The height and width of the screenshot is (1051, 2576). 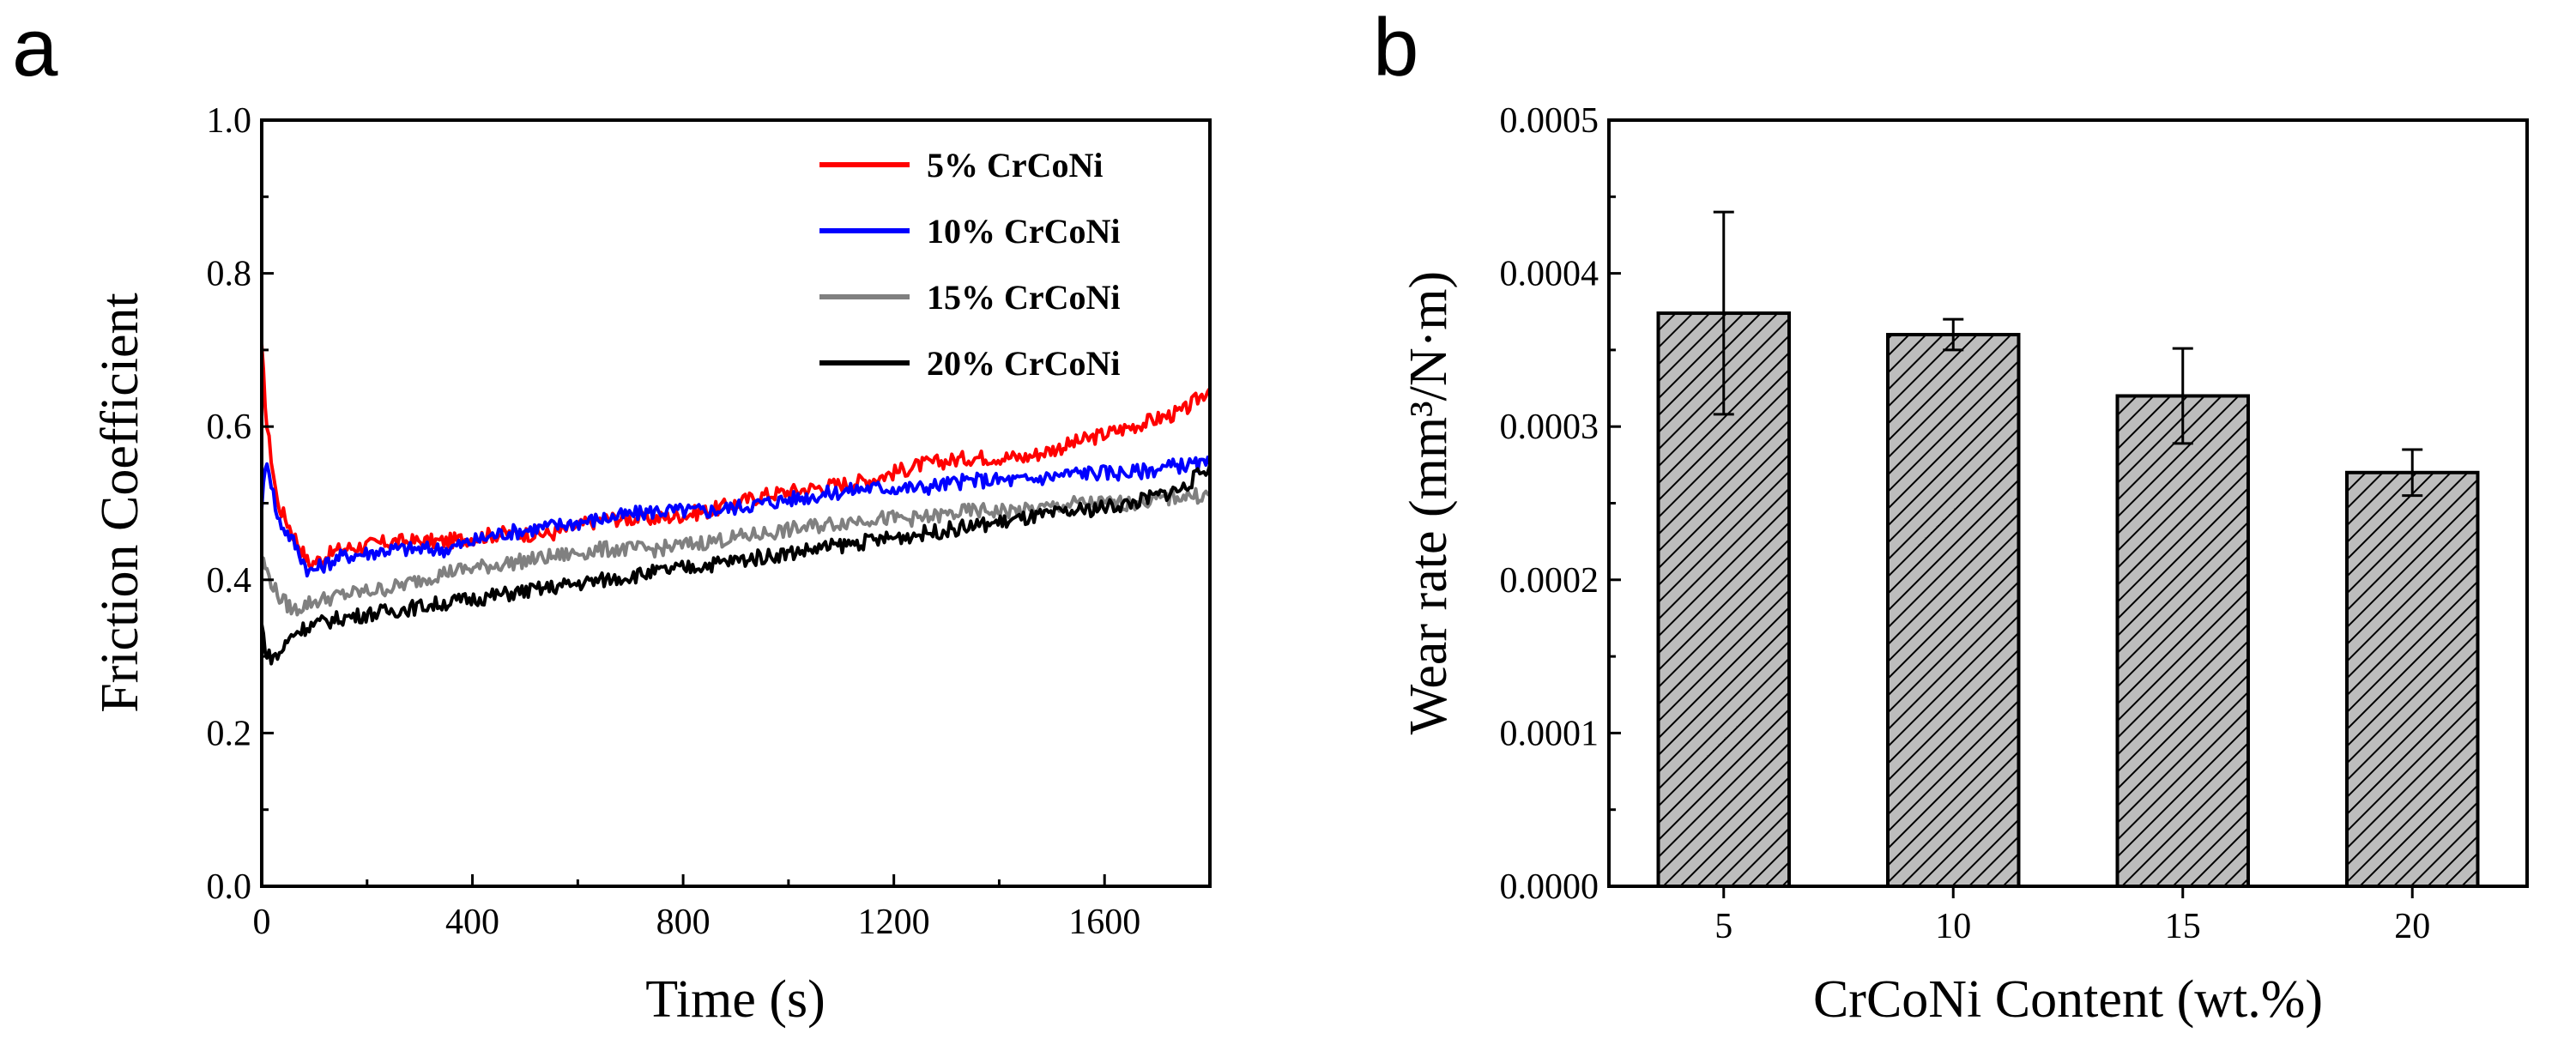 I want to click on friction-y-tick-label: 0.6, so click(x=229, y=427).